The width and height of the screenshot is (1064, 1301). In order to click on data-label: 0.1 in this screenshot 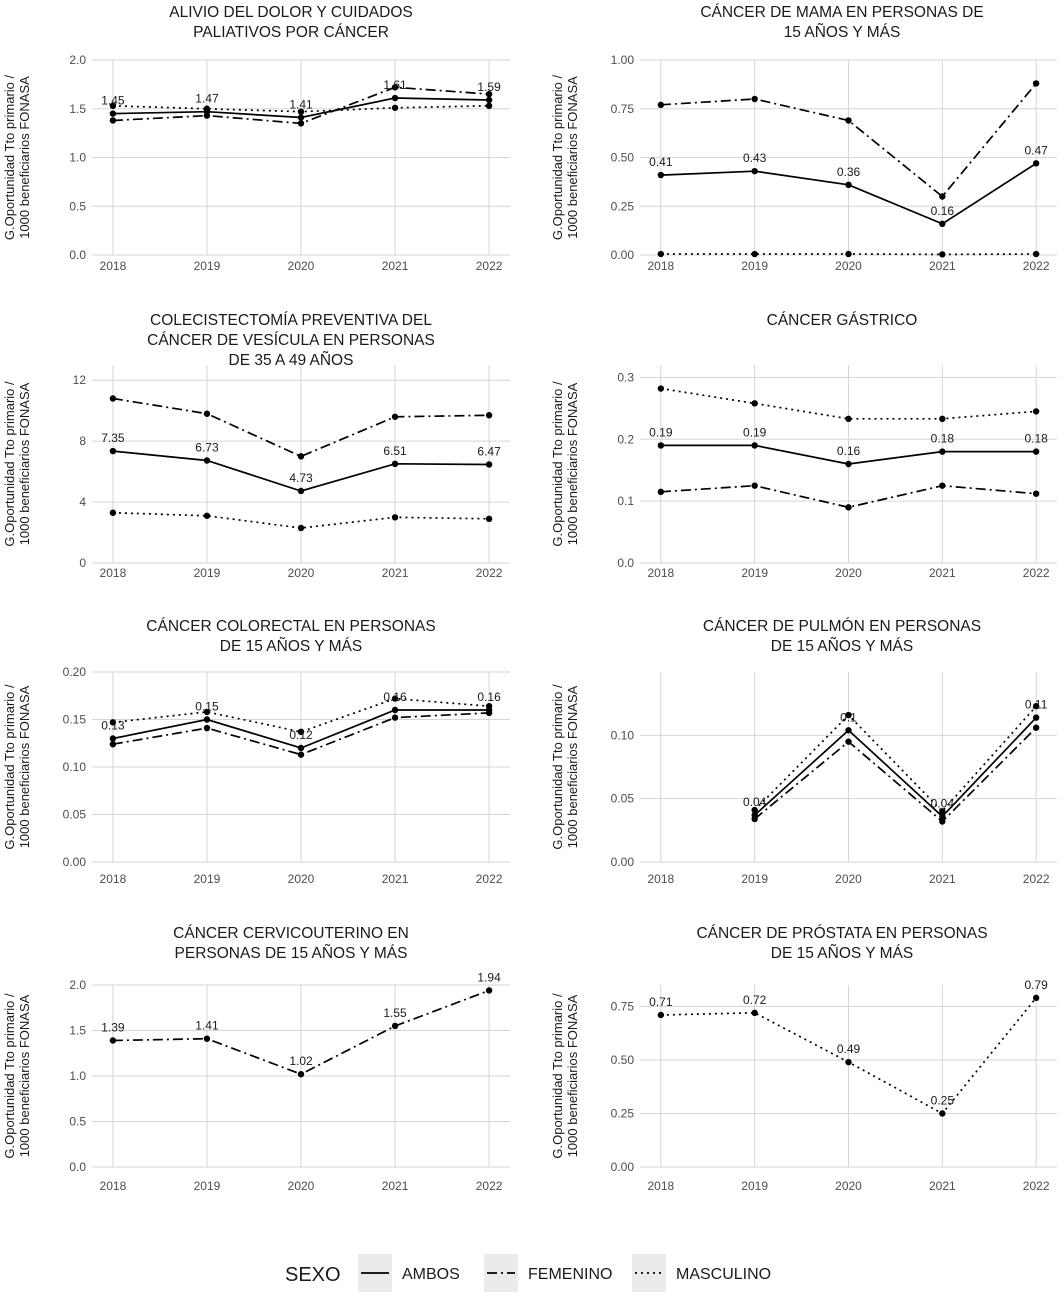, I will do `click(848, 717)`.